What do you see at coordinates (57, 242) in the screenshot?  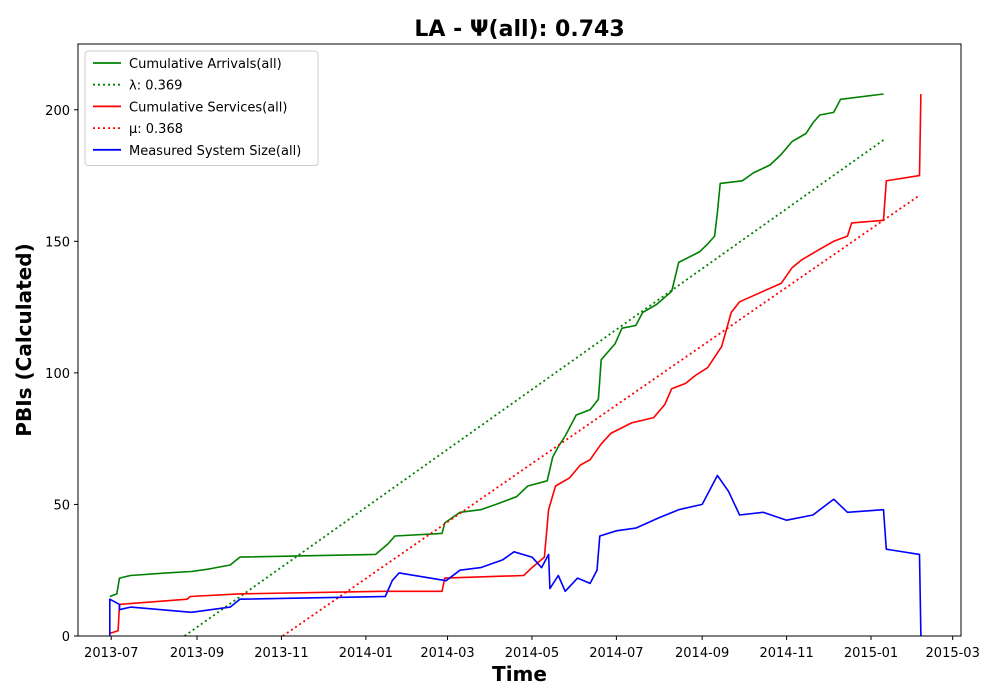 I see `y-tick-label: 150` at bounding box center [57, 242].